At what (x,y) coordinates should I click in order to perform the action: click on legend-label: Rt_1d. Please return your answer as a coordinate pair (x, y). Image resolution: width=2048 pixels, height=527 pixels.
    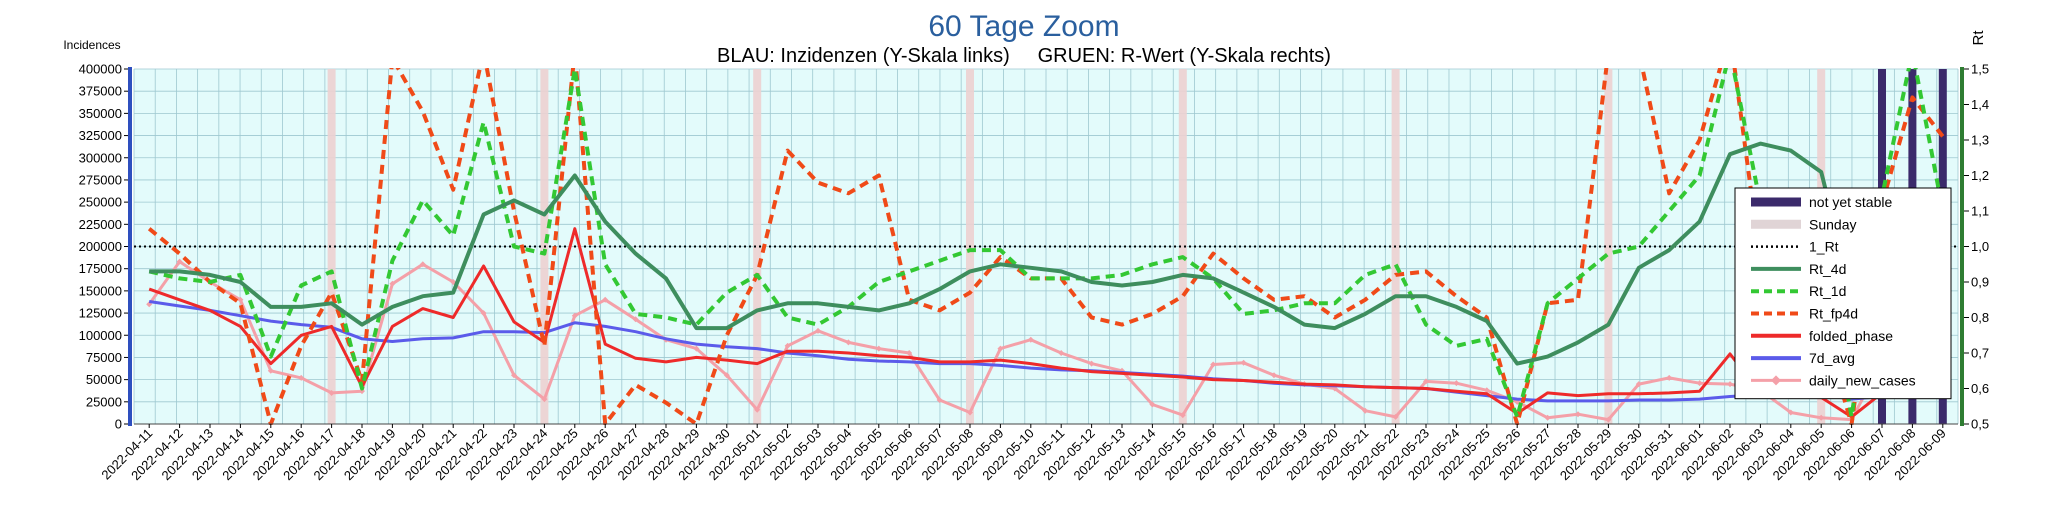
    Looking at the image, I should click on (1827, 291).